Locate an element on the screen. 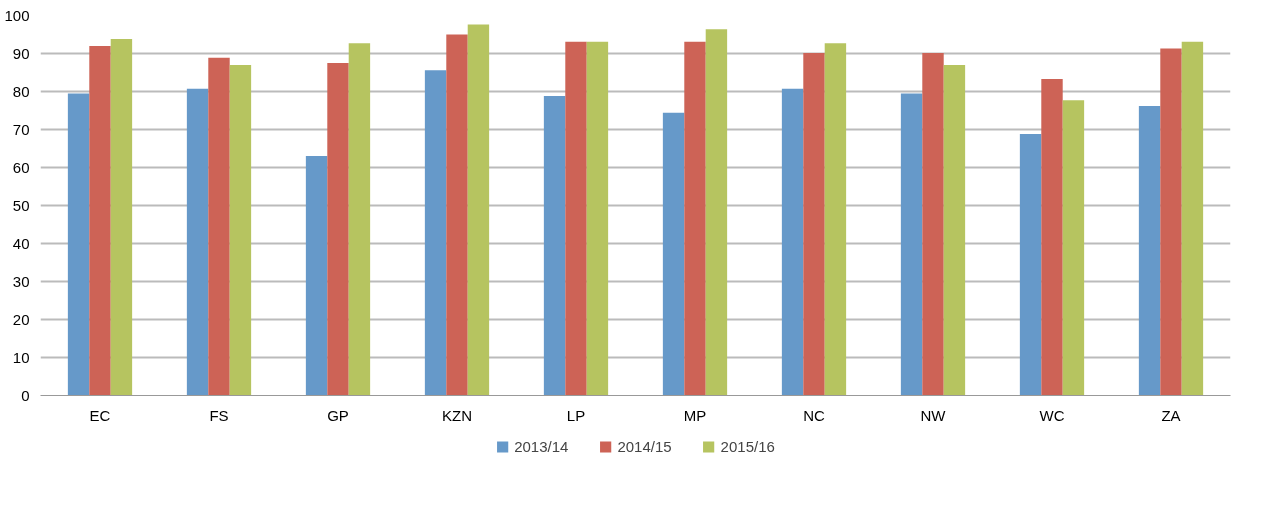 This screenshot has width=1279, height=519. x-tick-label: EC is located at coordinates (100, 415).